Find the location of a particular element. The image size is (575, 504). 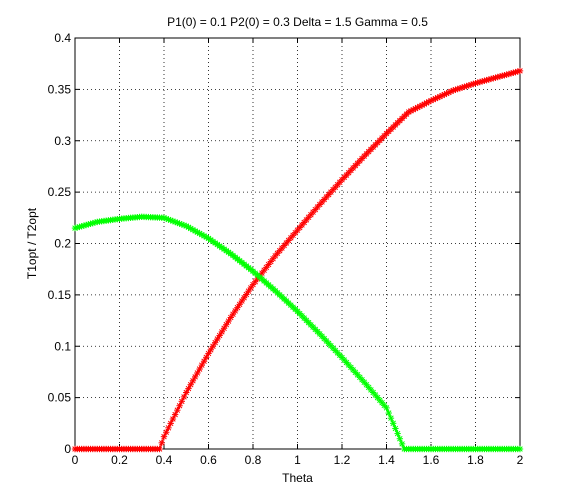

x-tick-label: 1 is located at coordinates (297, 460).